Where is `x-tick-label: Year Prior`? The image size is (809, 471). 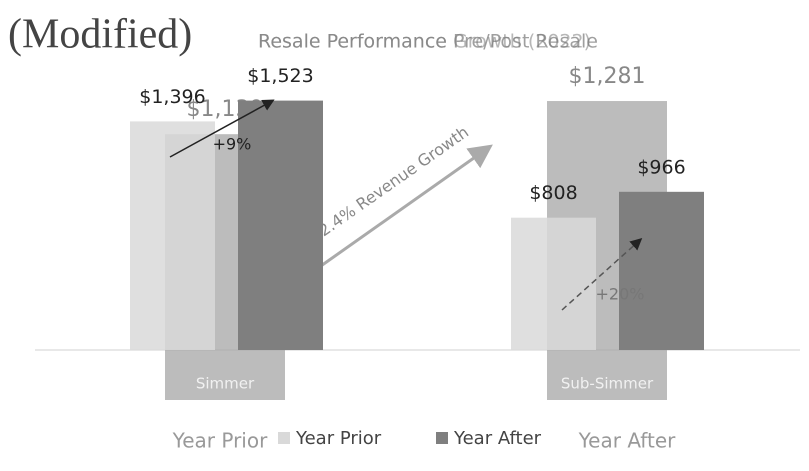 x-tick-label: Year Prior is located at coordinates (220, 441).